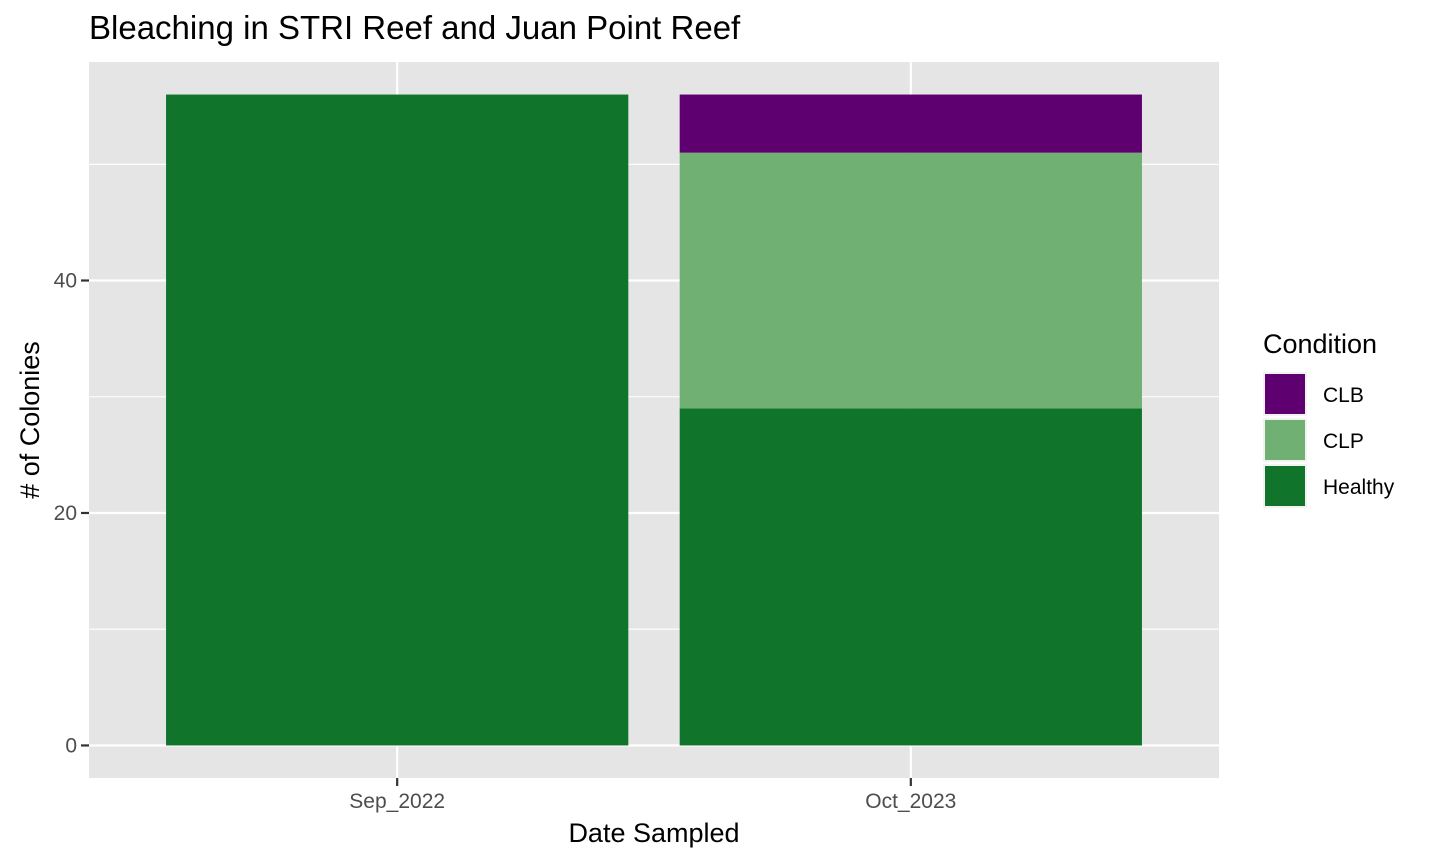 This screenshot has width=1432, height=862. What do you see at coordinates (910, 801) in the screenshot?
I see `x-tick-label: Oct_2023` at bounding box center [910, 801].